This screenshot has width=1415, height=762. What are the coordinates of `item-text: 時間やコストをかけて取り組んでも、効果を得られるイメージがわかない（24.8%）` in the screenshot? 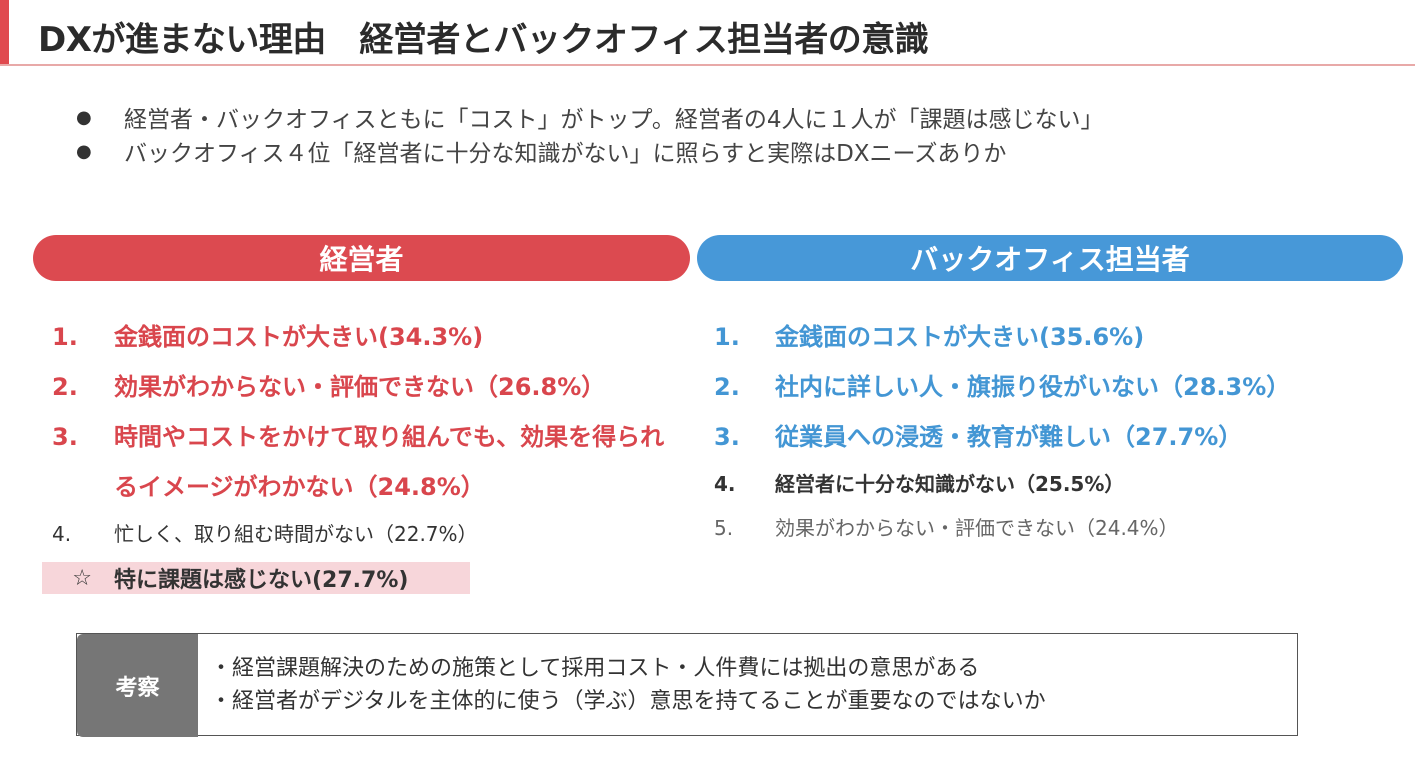 It's located at (389, 462).